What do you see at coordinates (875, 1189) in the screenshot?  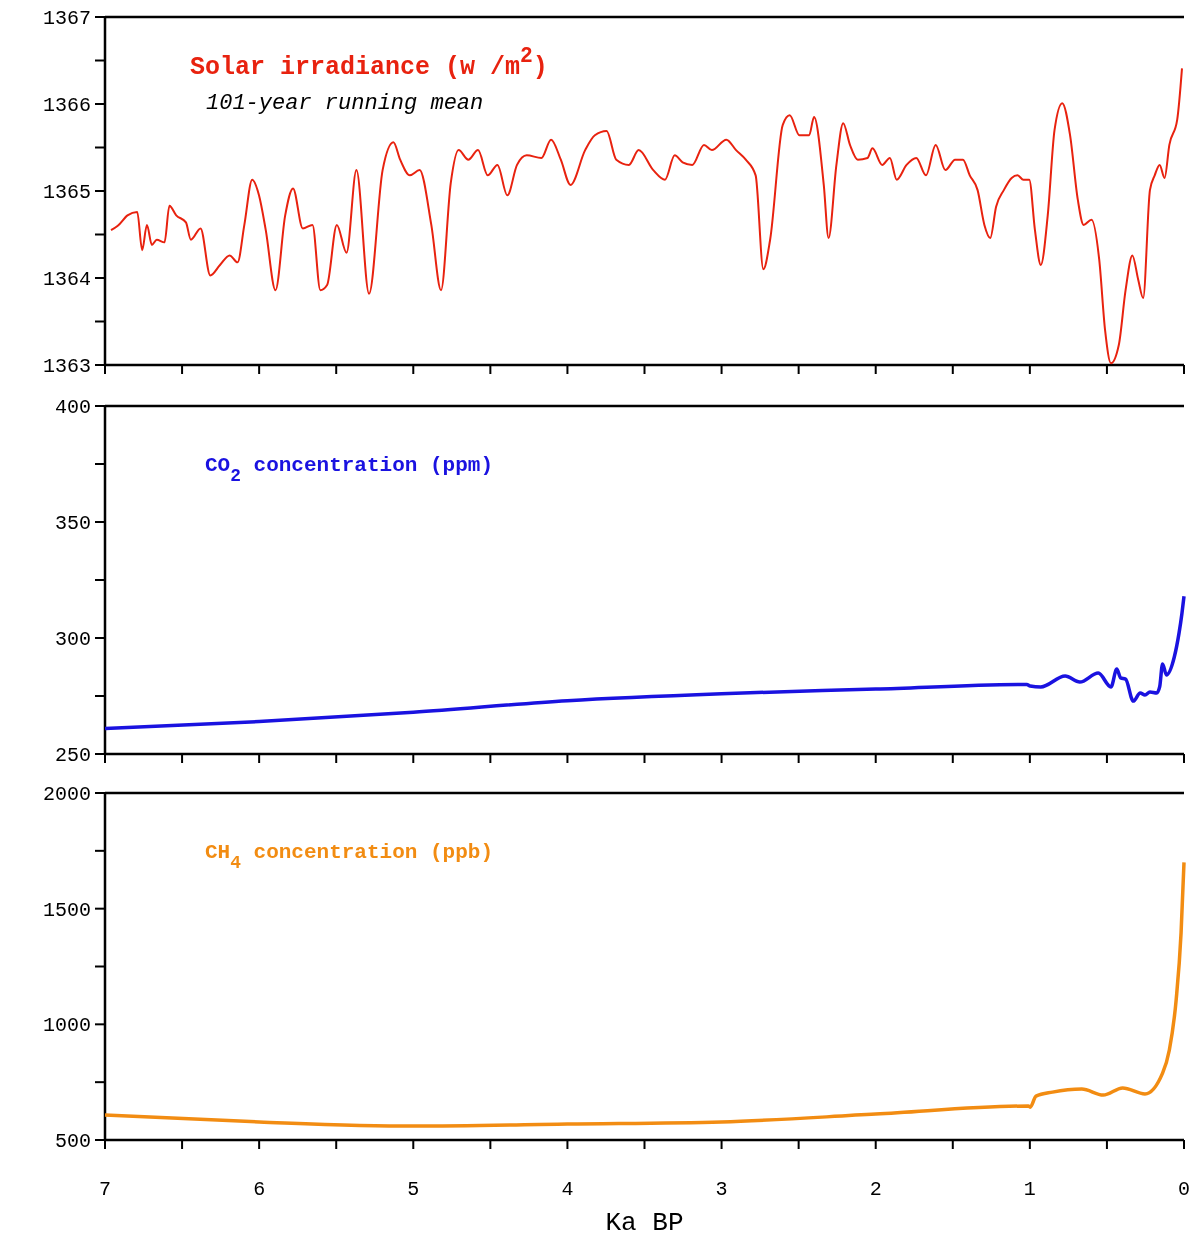 I see `x-tick-label: 2` at bounding box center [875, 1189].